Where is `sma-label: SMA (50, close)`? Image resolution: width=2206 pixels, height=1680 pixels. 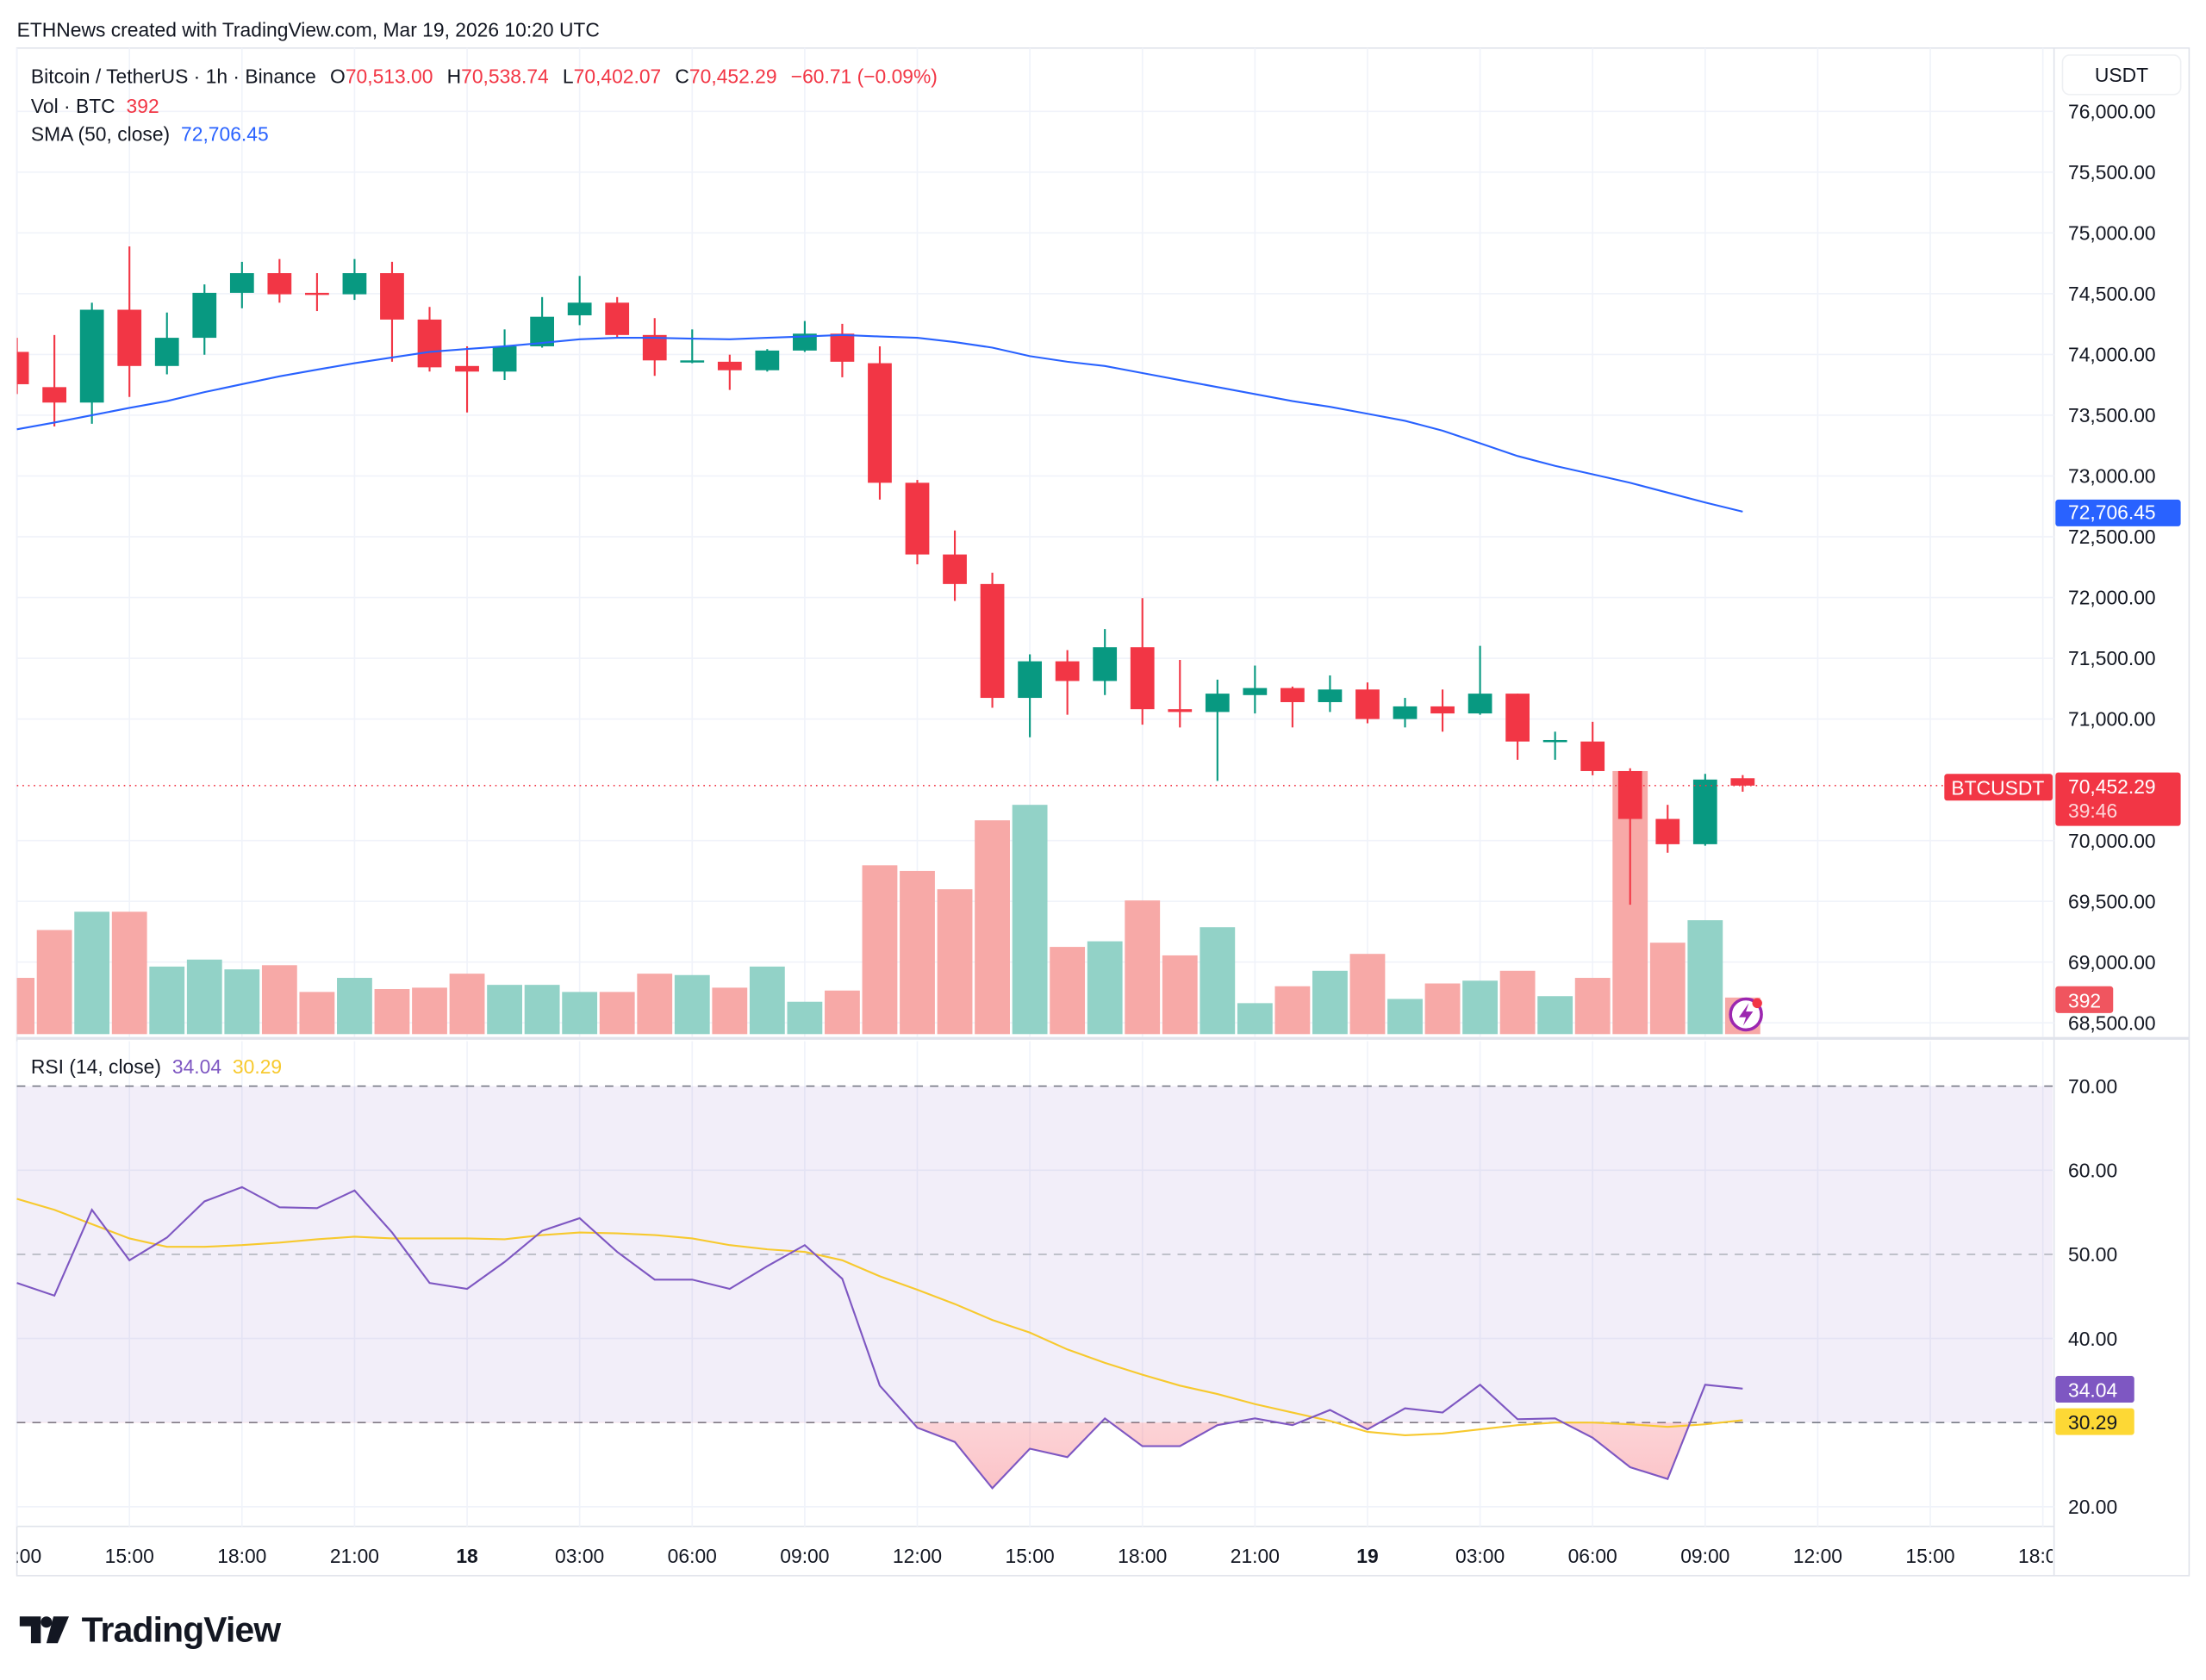 sma-label: SMA (50, close) is located at coordinates (100, 135).